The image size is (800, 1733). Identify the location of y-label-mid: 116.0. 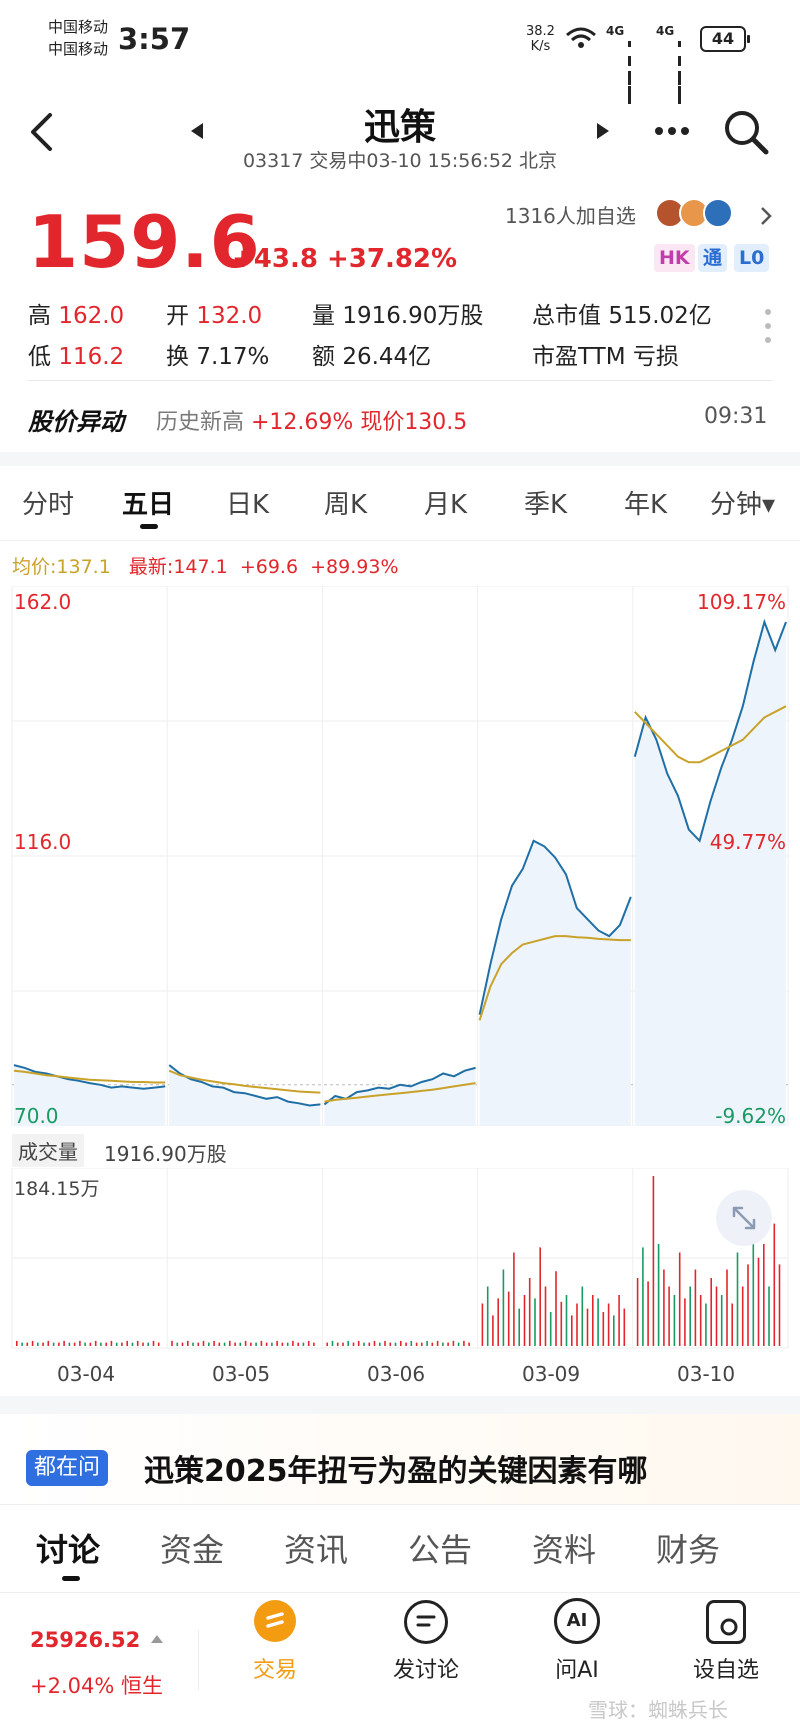
(43, 842).